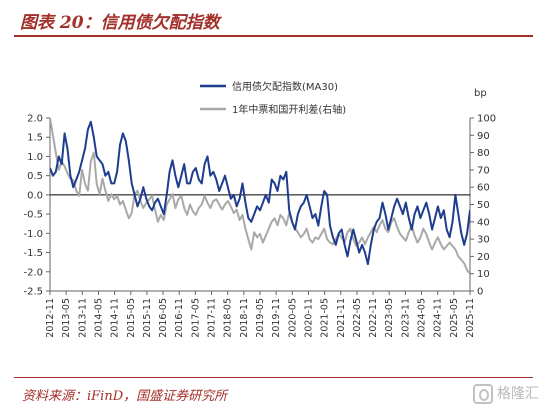  I want to click on source-footer: 资料来源：iFinD，国盛证券研究所, so click(273, 395).